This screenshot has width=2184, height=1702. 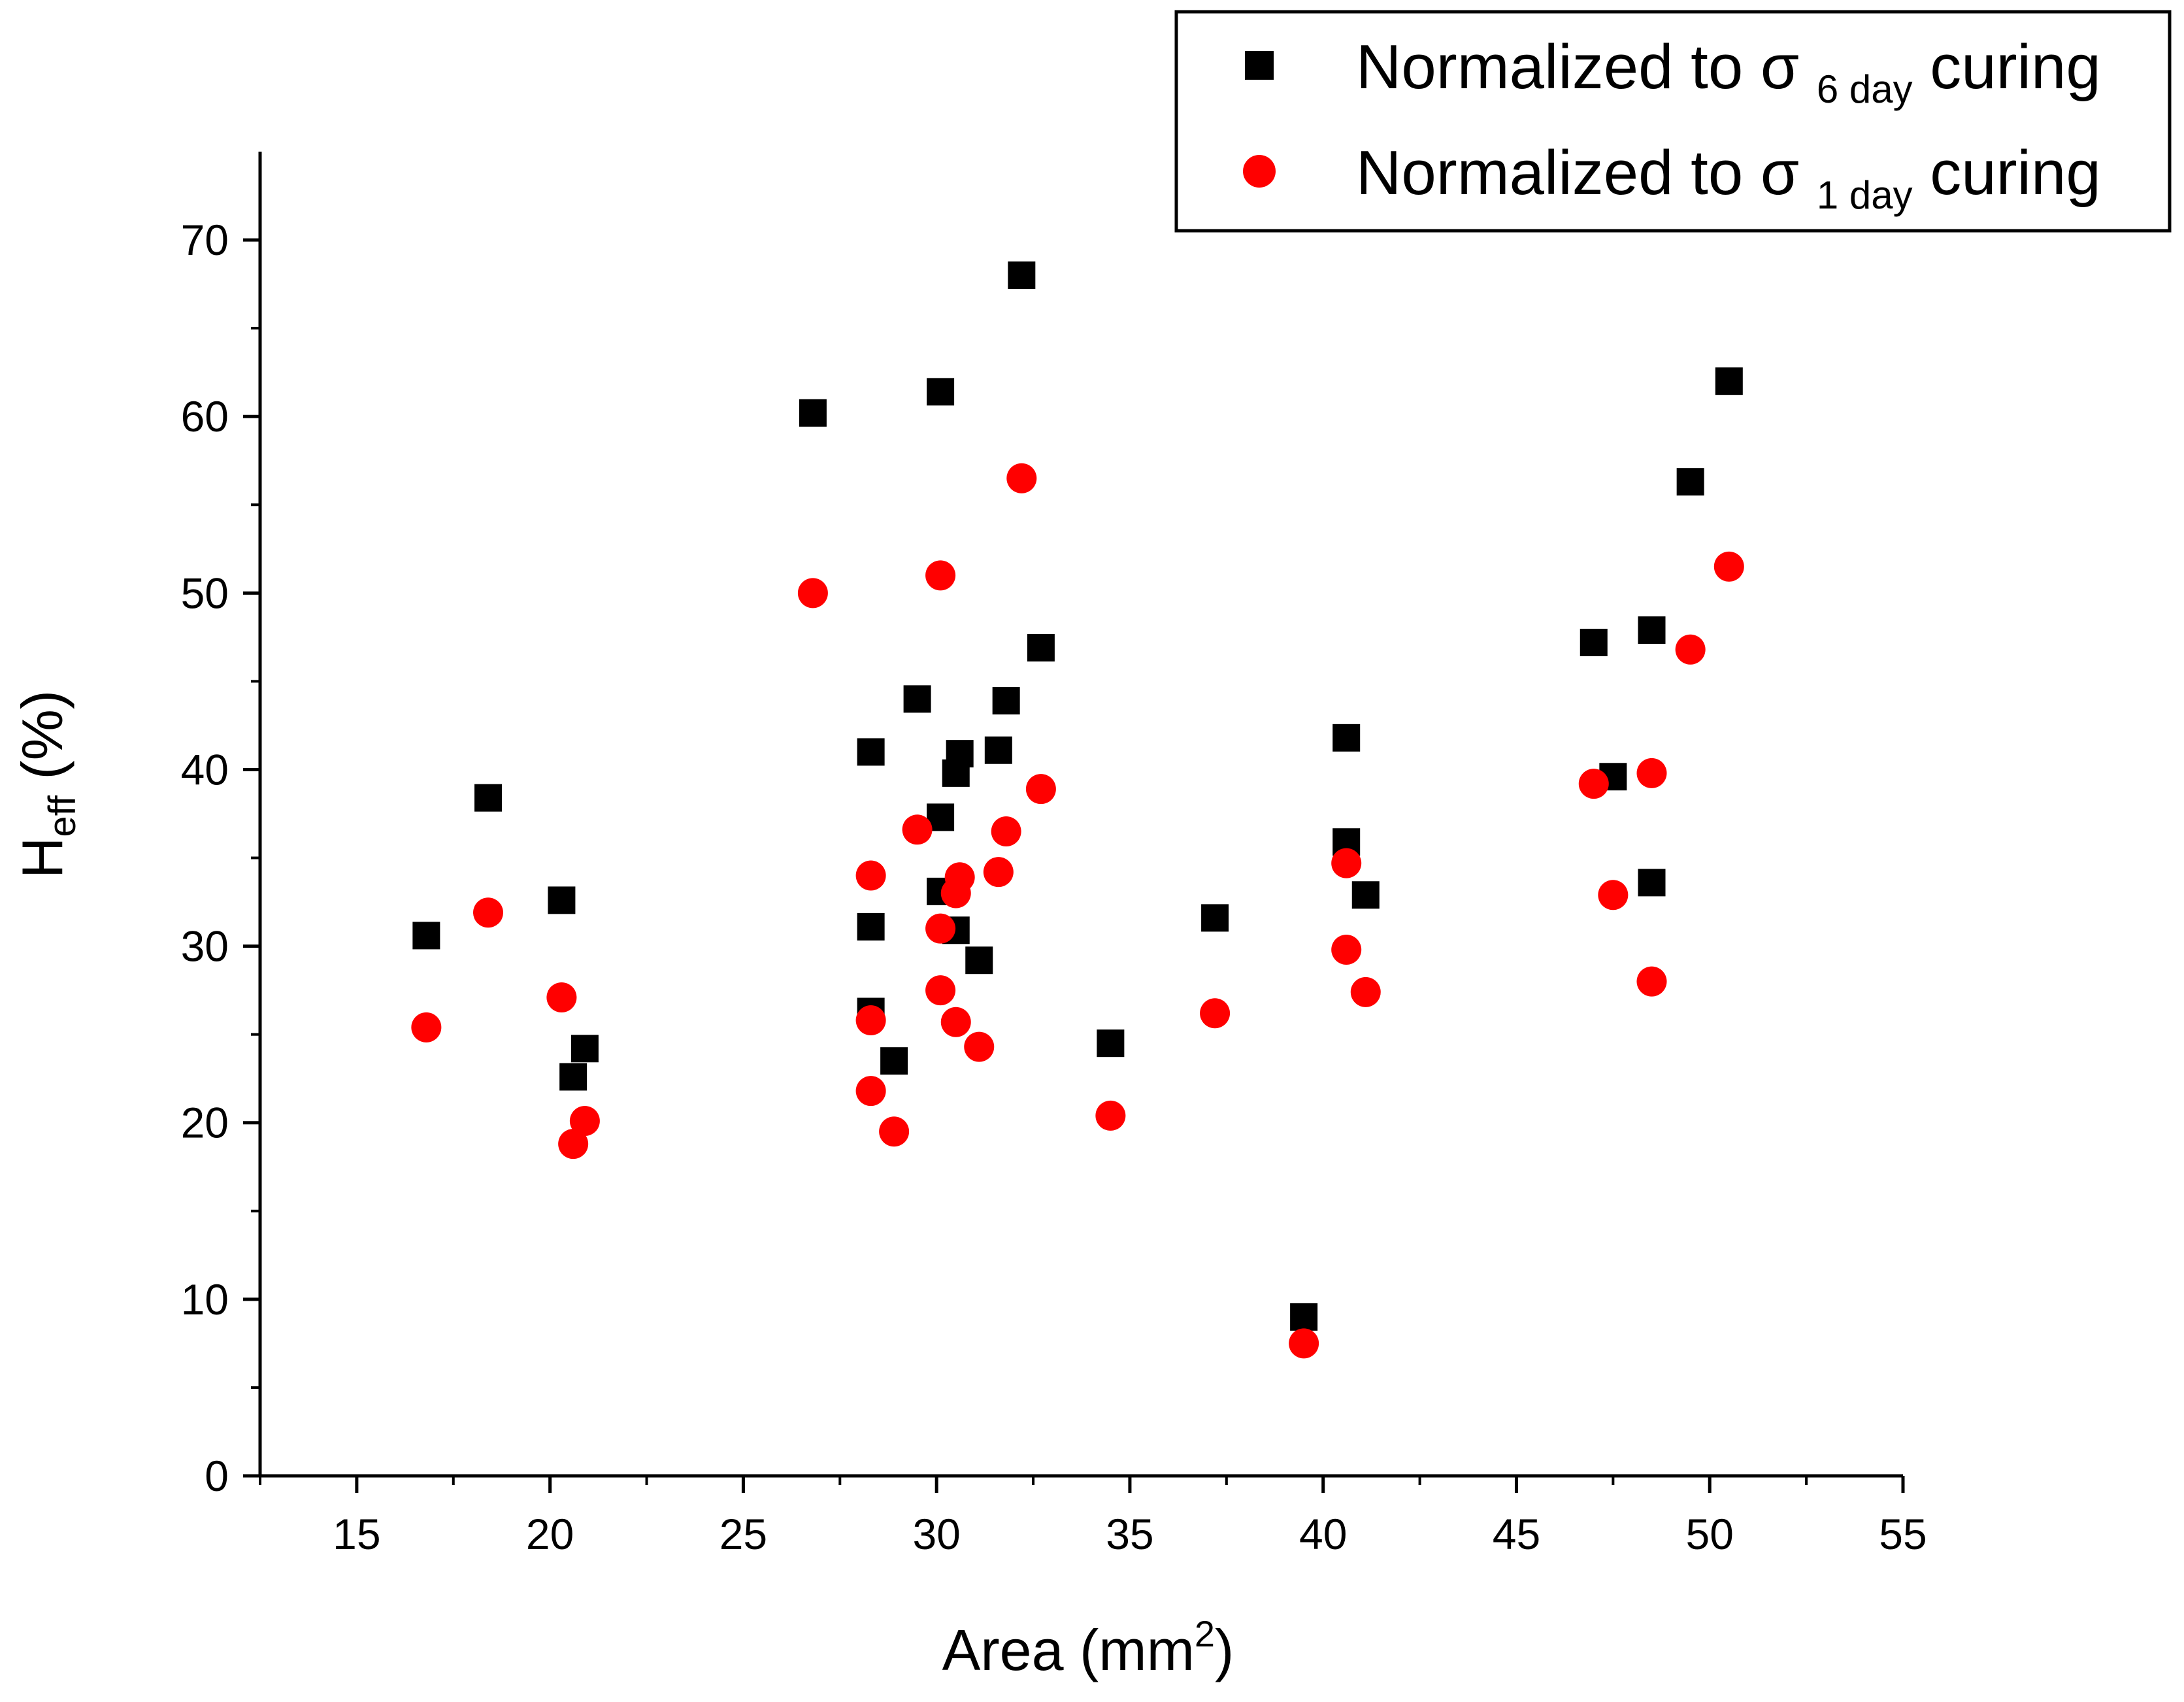 I want to click on y-tick-label: 20, so click(x=205, y=1123).